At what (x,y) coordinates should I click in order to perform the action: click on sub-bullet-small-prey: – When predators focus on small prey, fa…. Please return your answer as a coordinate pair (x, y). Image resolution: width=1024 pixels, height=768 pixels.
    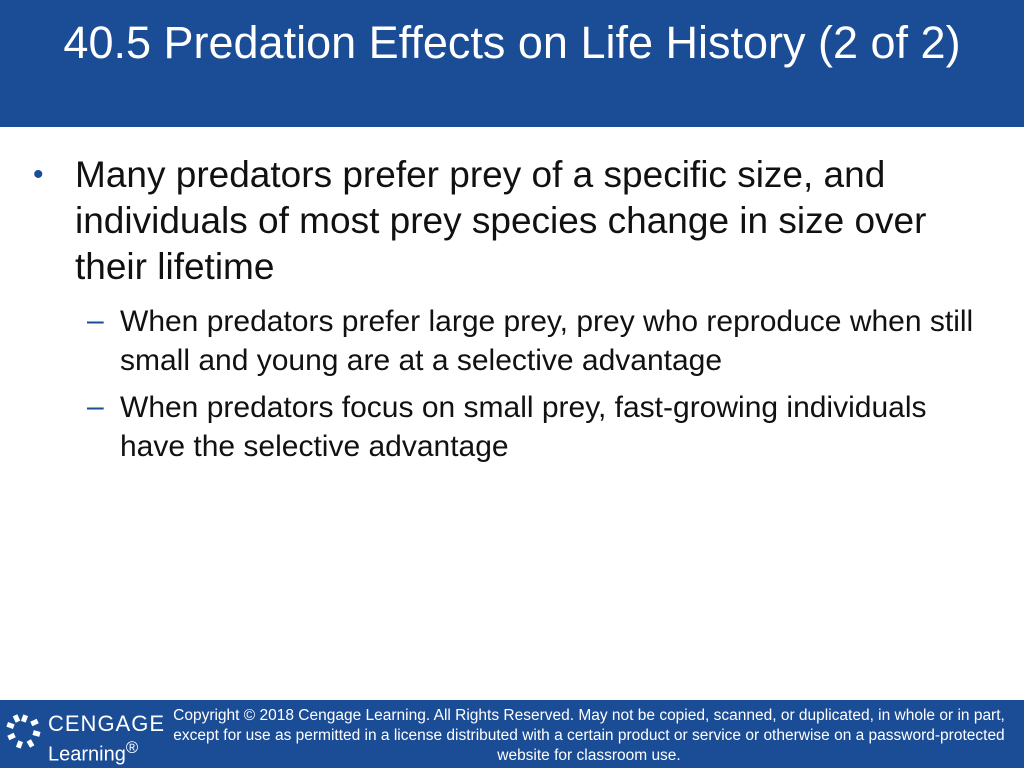
    Looking at the image, I should click on (533, 427).